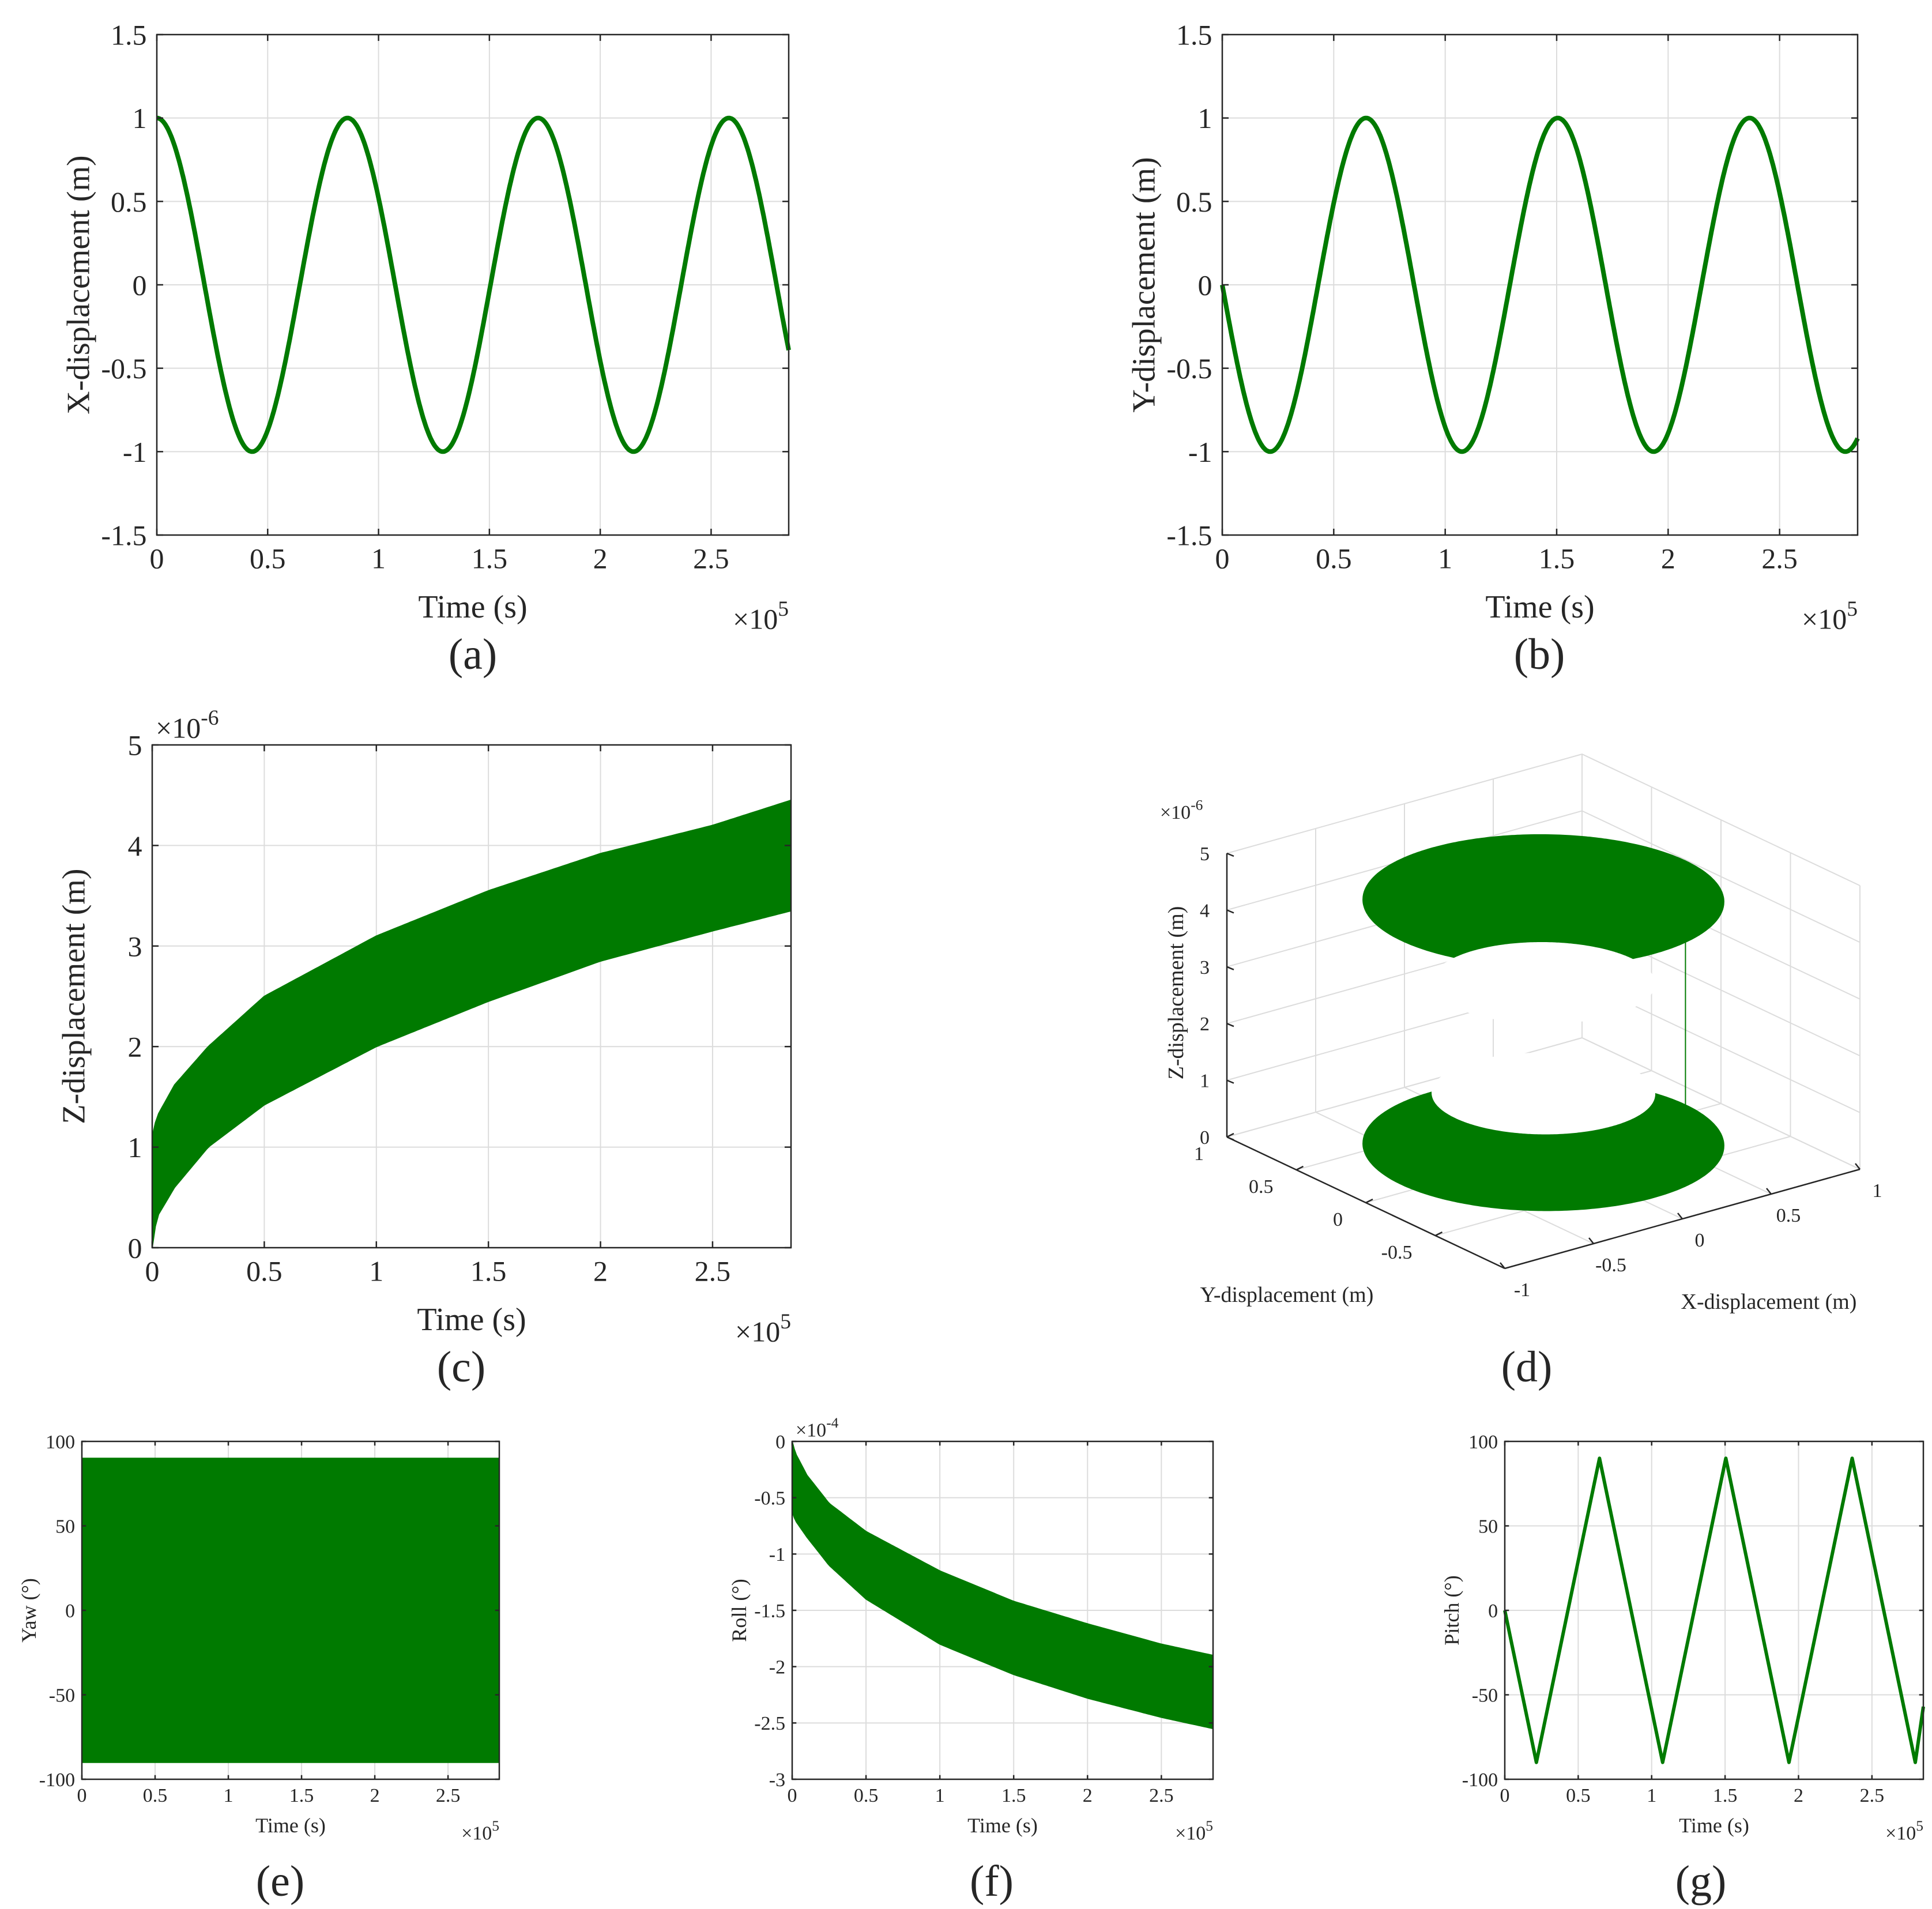 The width and height of the screenshot is (1932, 1909). I want to click on y-axis-label: Roll (°), so click(739, 1610).